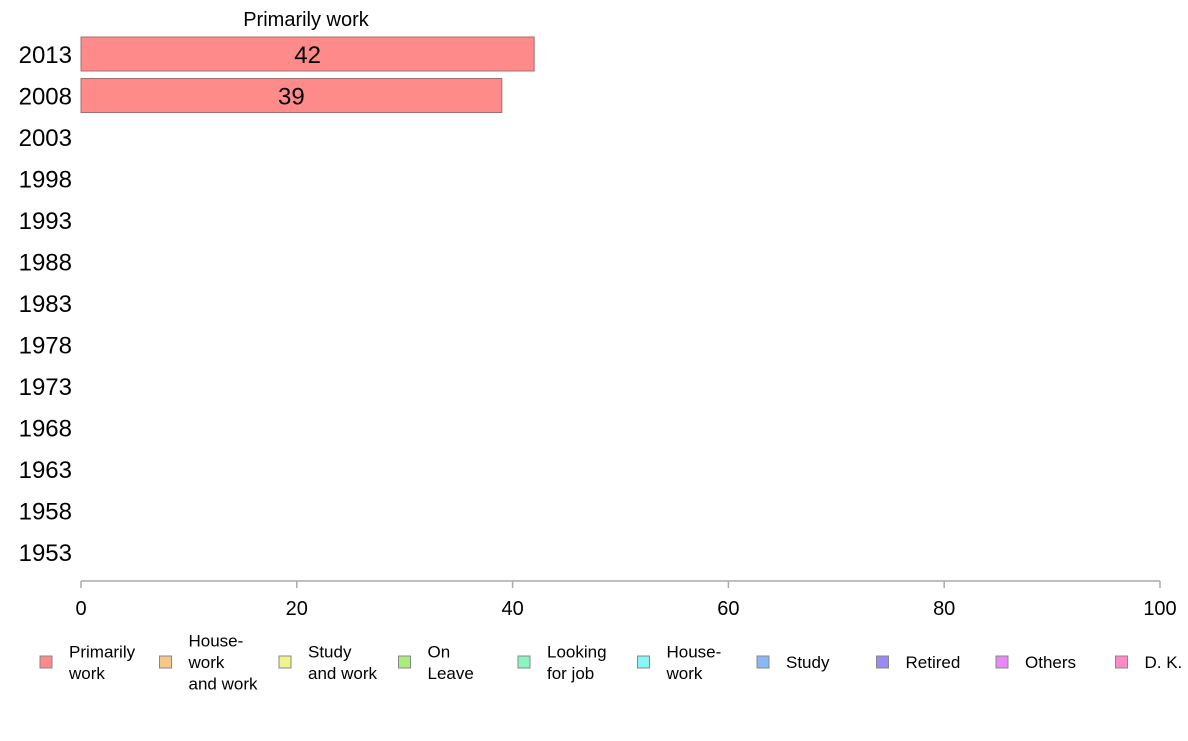  I want to click on legend-label: Retired, so click(933, 662).